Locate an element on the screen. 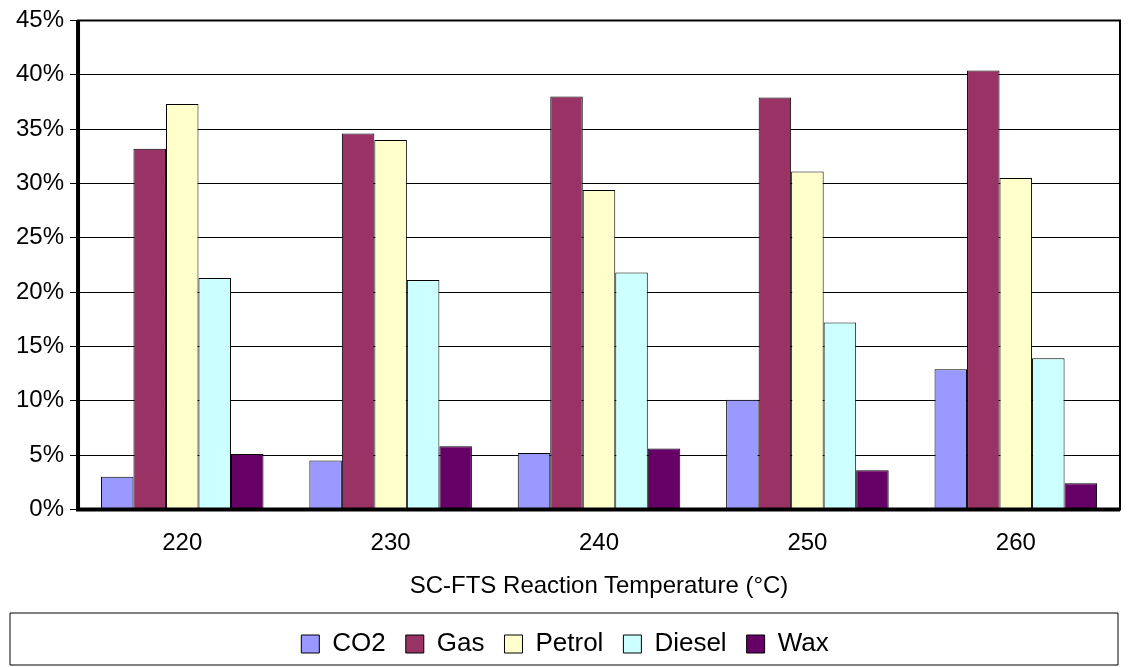  y-tick-label: 10% is located at coordinates (40, 399).